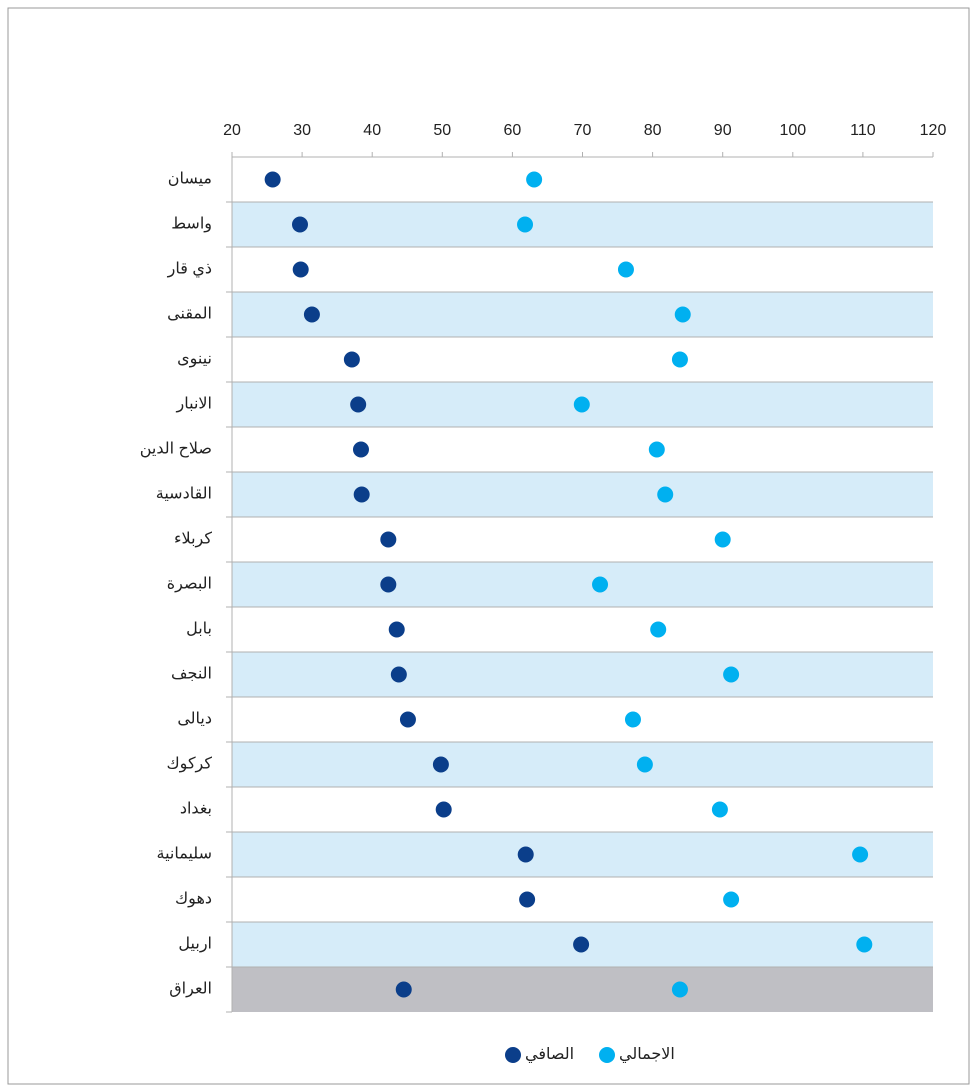 The image size is (977, 1092). Describe the element at coordinates (194, 405) in the screenshot. I see `y-tick-label: الانبار` at that location.